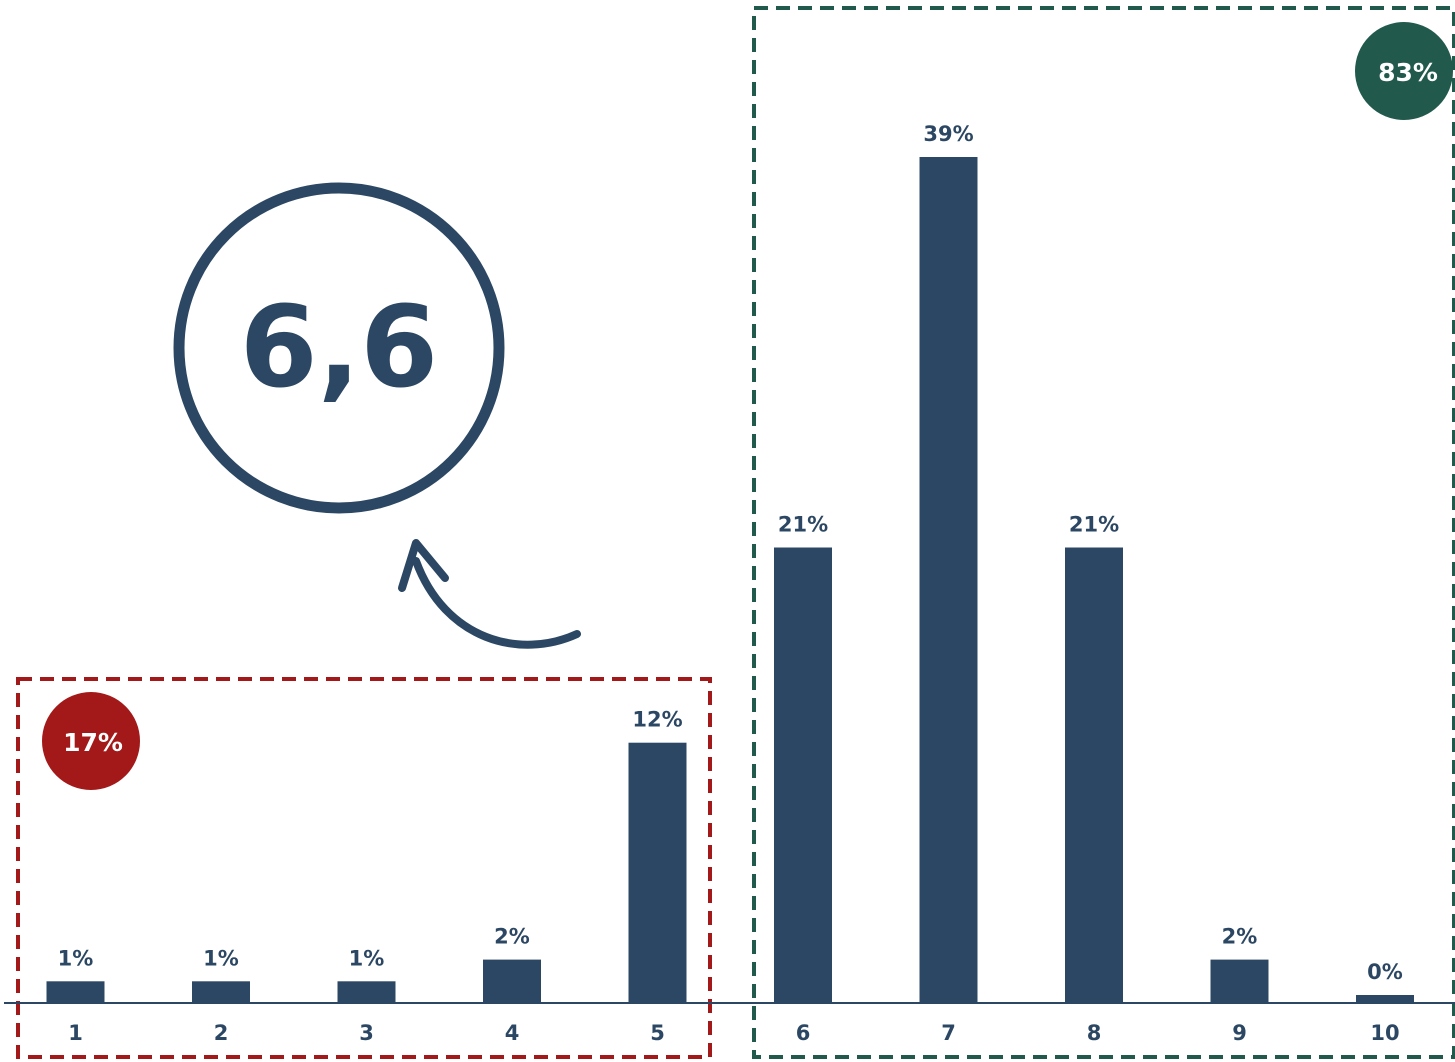 The height and width of the screenshot is (1062, 1455). Describe the element at coordinates (1240, 937) in the screenshot. I see `bar-value-label-9: 2%` at that location.